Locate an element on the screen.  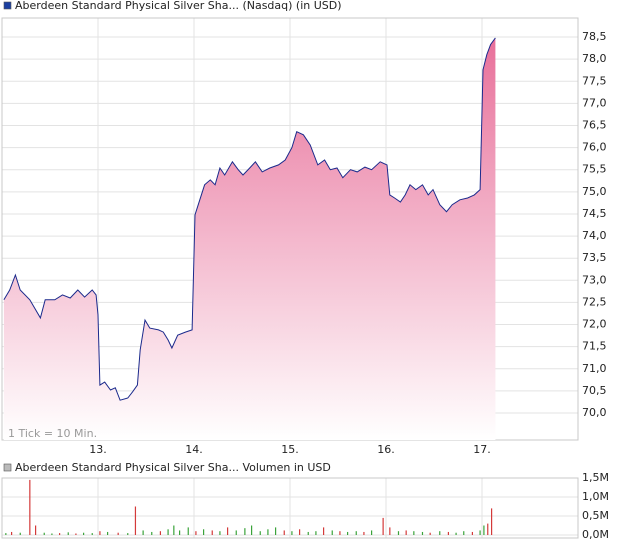
y-tick-label: 73,0 is located at coordinates (594, 279).